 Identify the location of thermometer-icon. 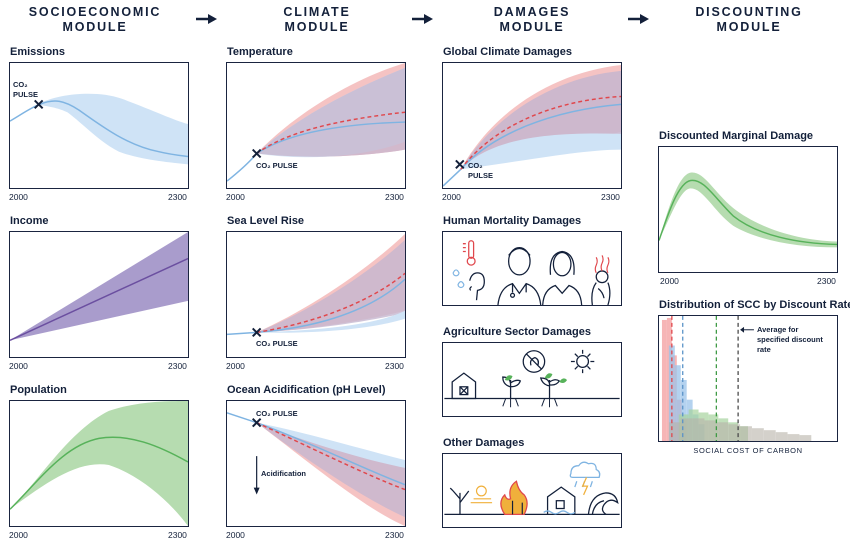
(469, 253).